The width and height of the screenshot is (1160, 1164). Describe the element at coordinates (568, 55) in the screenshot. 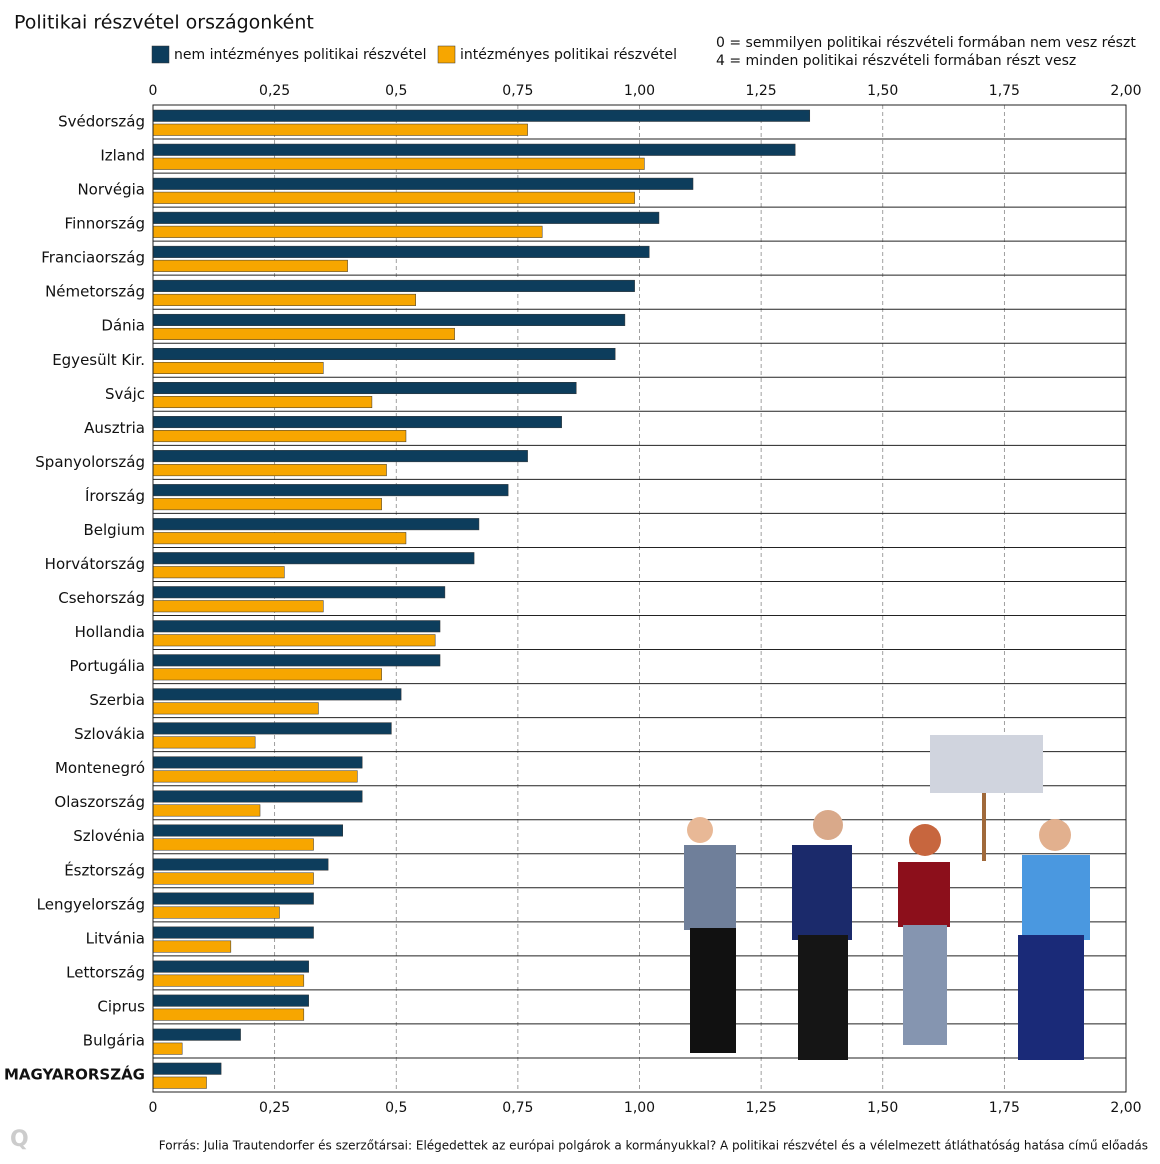

I see `legend-label: intézményes politikai részvétel` at that location.